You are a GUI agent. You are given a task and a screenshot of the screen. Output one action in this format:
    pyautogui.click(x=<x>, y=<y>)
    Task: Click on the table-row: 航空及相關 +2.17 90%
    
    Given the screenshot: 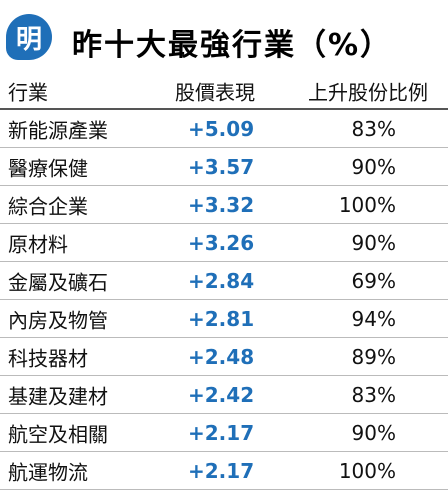 What is the action you would take?
    pyautogui.click(x=224, y=433)
    